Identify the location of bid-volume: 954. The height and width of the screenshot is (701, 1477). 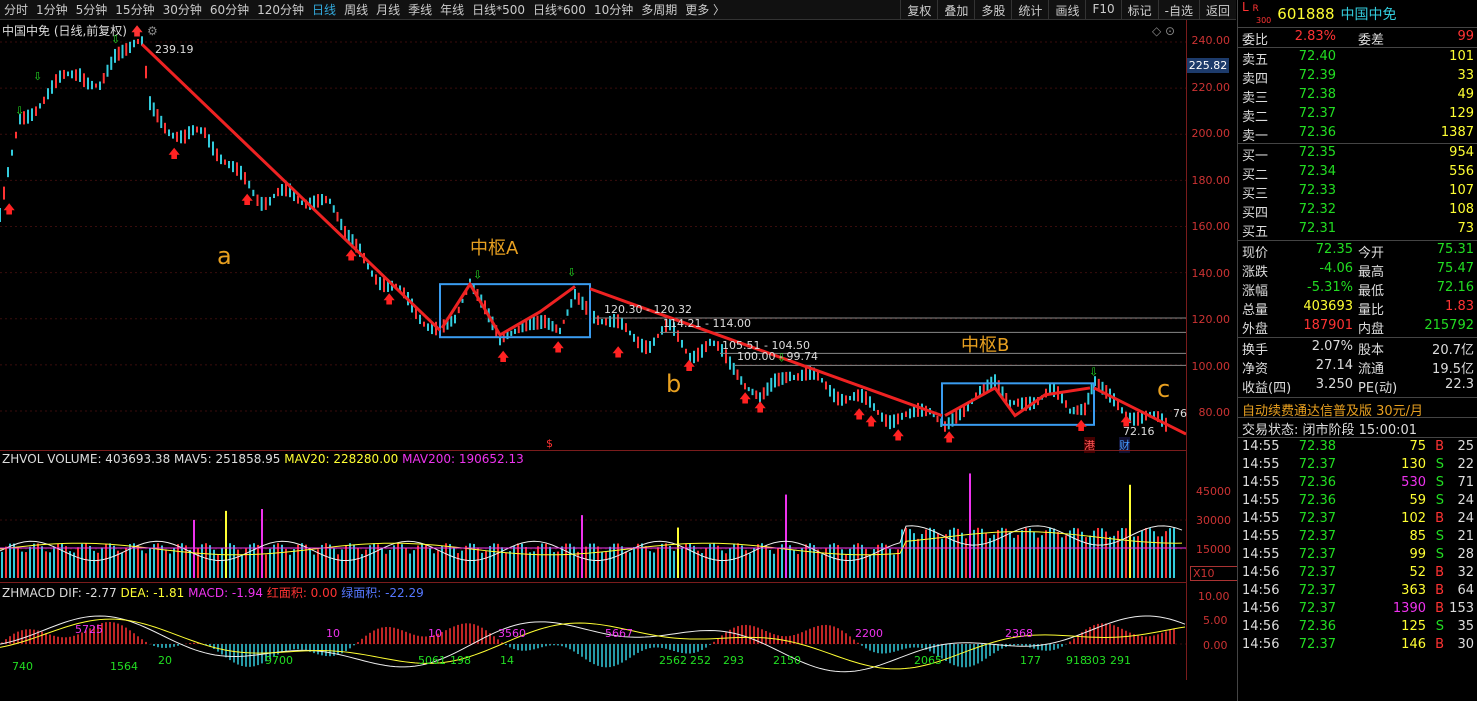
(1461, 152).